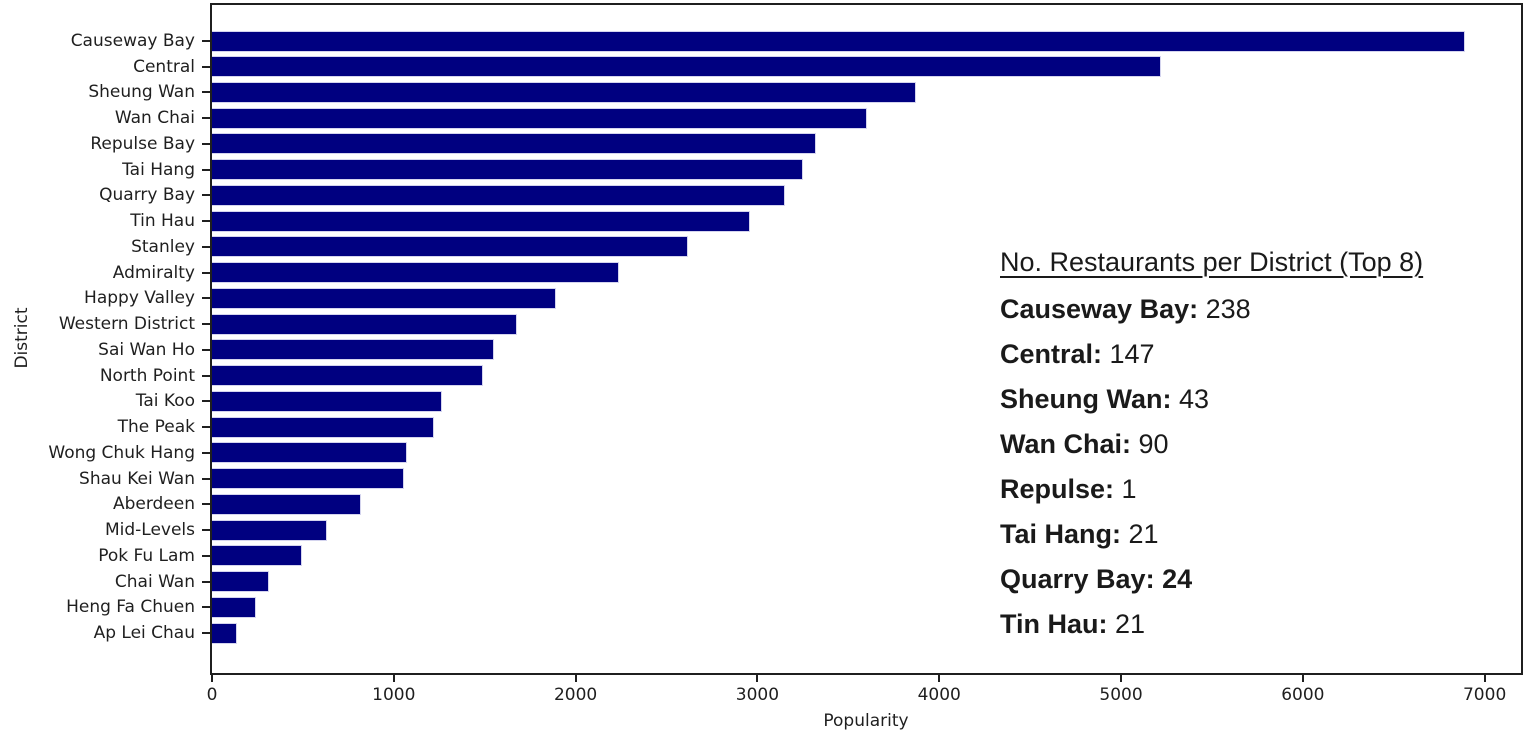  Describe the element at coordinates (163, 246) in the screenshot. I see `y-tick-label: Stanley` at that location.